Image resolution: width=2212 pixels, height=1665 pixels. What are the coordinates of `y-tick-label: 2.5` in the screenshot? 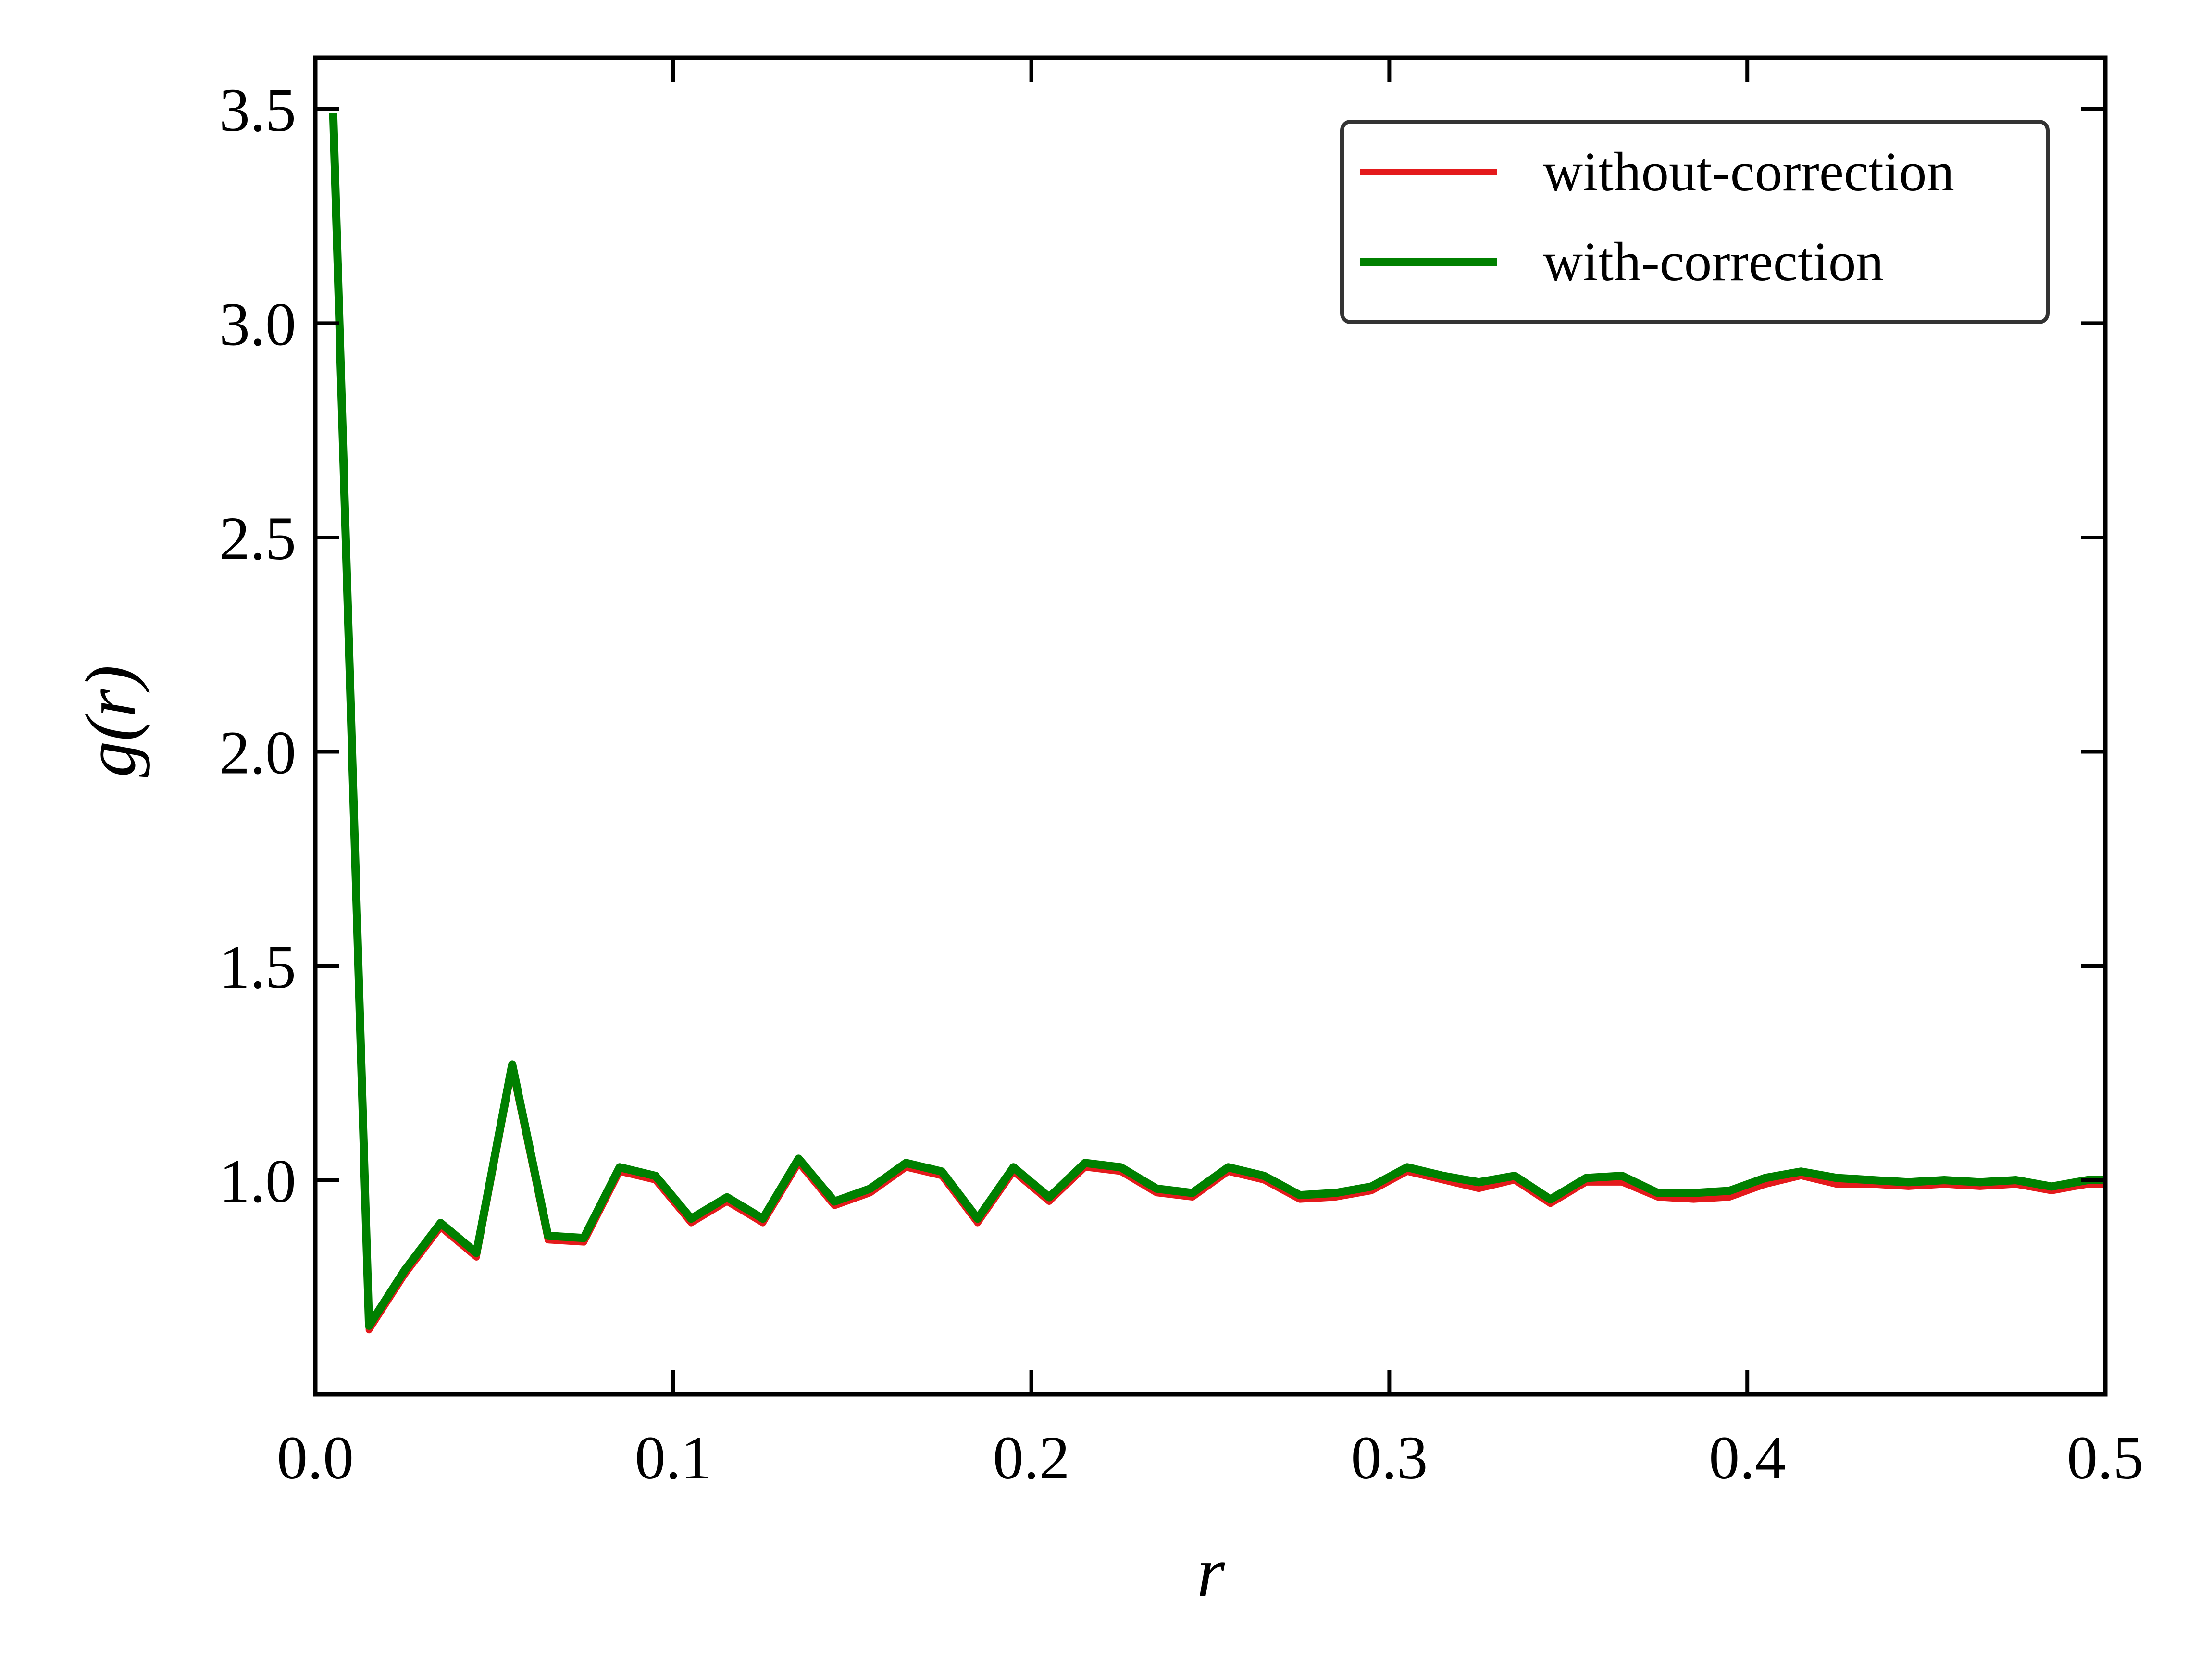 It's located at (258, 539).